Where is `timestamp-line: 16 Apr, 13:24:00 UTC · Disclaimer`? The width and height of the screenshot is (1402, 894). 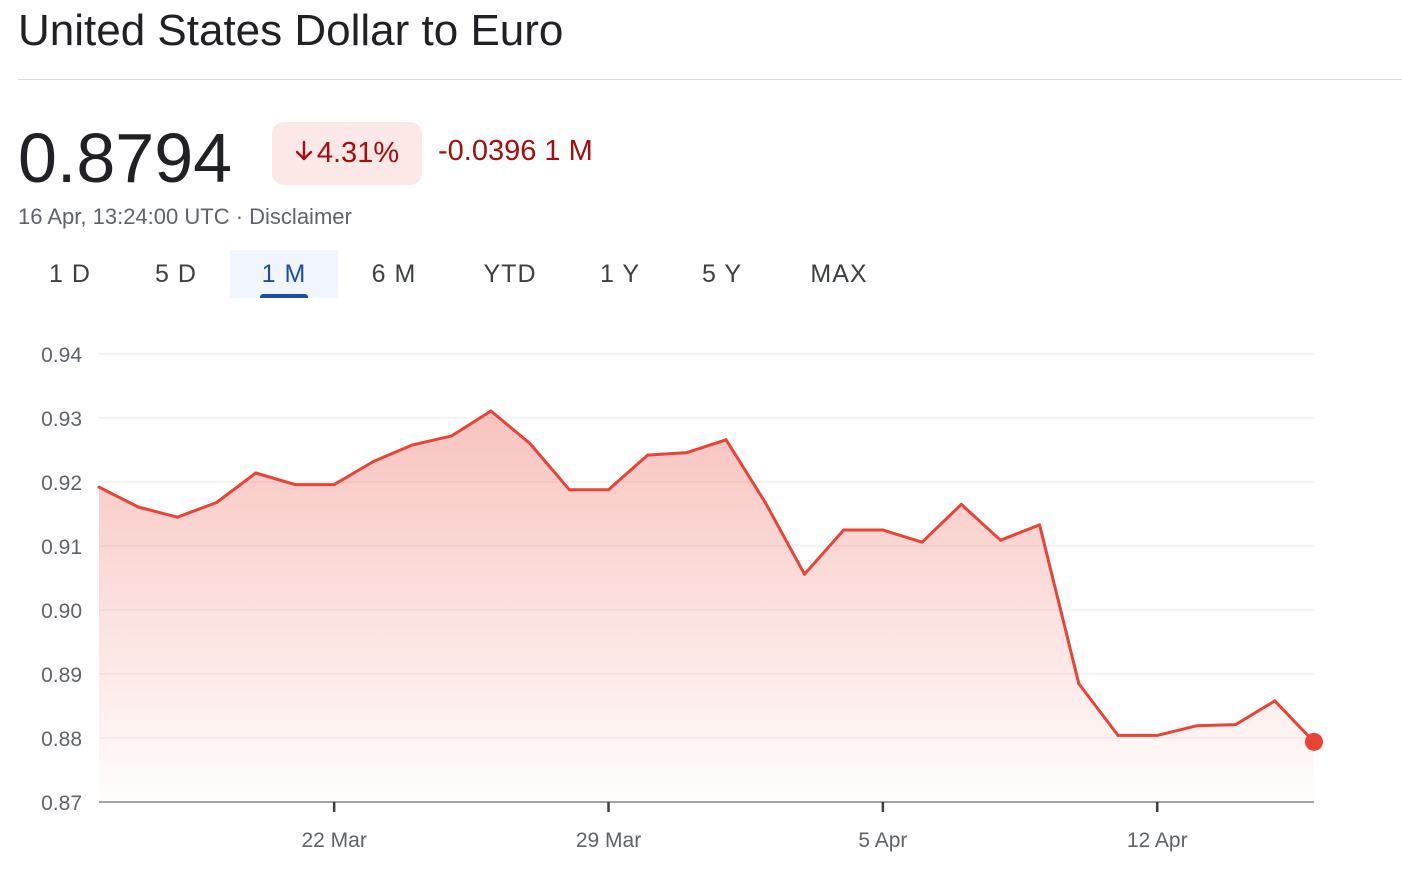 timestamp-line: 16 Apr, 13:24:00 UTC · Disclaimer is located at coordinates (185, 217).